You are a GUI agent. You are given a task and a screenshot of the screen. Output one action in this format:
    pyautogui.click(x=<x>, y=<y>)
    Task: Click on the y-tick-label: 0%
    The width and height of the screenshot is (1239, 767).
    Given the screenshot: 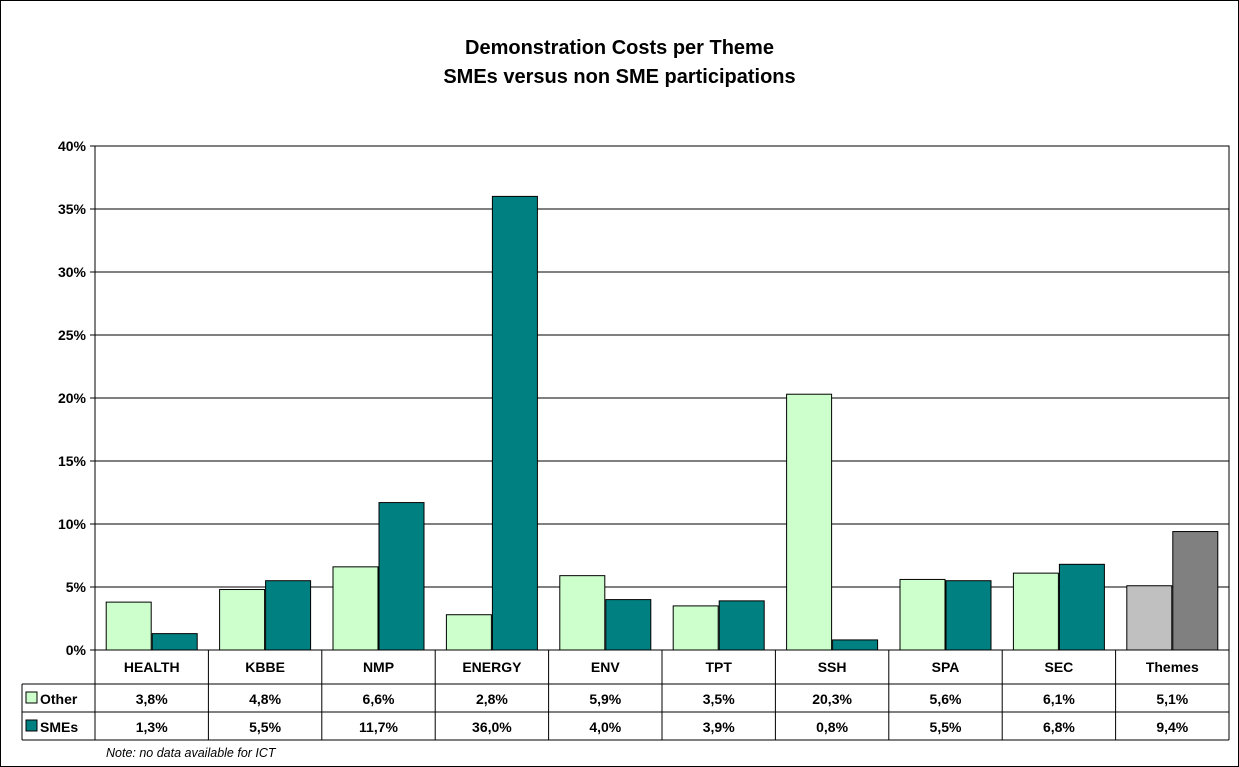 What is the action you would take?
    pyautogui.click(x=76, y=650)
    